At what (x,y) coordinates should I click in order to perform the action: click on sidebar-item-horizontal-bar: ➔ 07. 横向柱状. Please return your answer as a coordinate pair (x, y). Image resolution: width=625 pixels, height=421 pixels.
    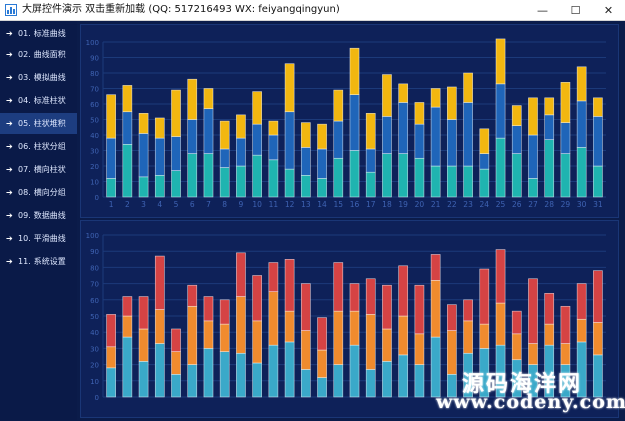
    Looking at the image, I should click on (38, 169).